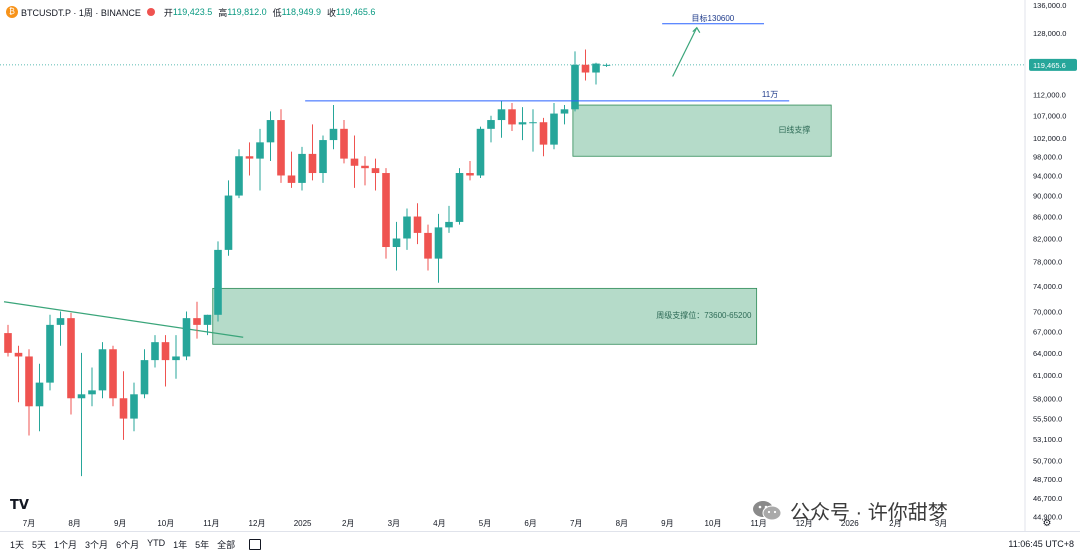 The image size is (1080, 556). Describe the element at coordinates (301, 12) in the screenshot. I see `low-value: 118,949.9` at that location.